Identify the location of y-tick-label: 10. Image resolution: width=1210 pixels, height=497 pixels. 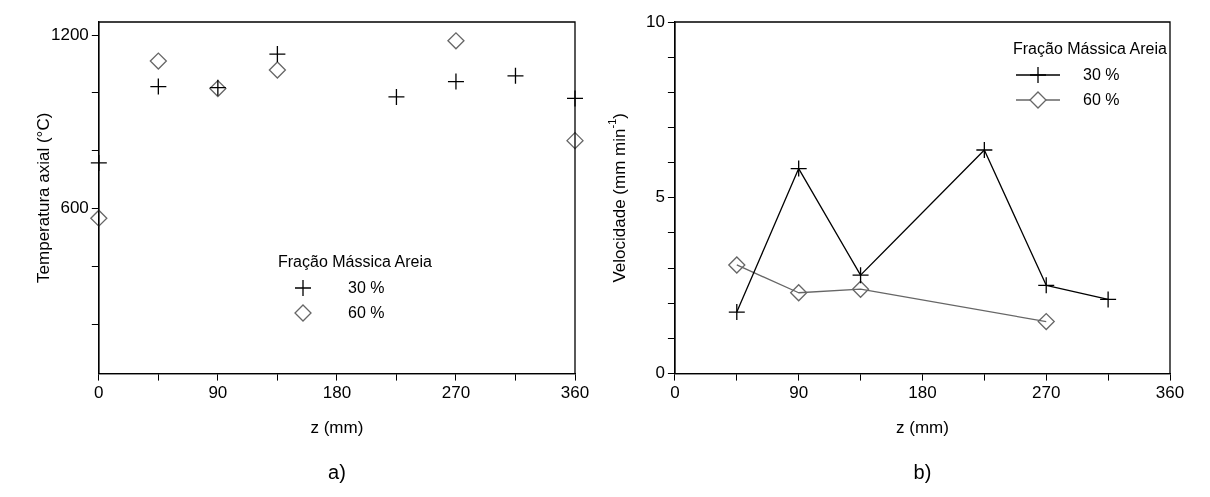
(655, 21).